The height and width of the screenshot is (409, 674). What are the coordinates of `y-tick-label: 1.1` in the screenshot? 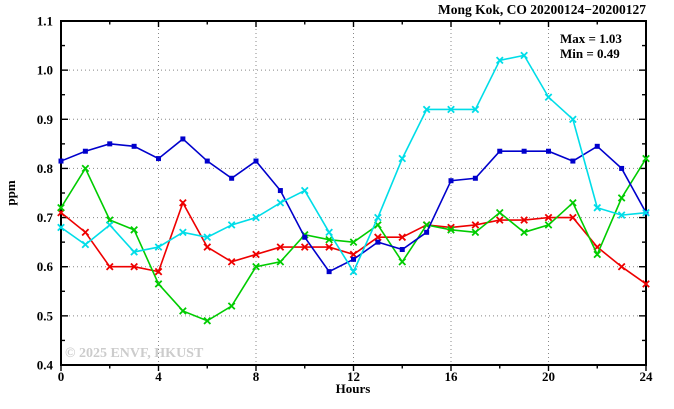 It's located at (45, 21).